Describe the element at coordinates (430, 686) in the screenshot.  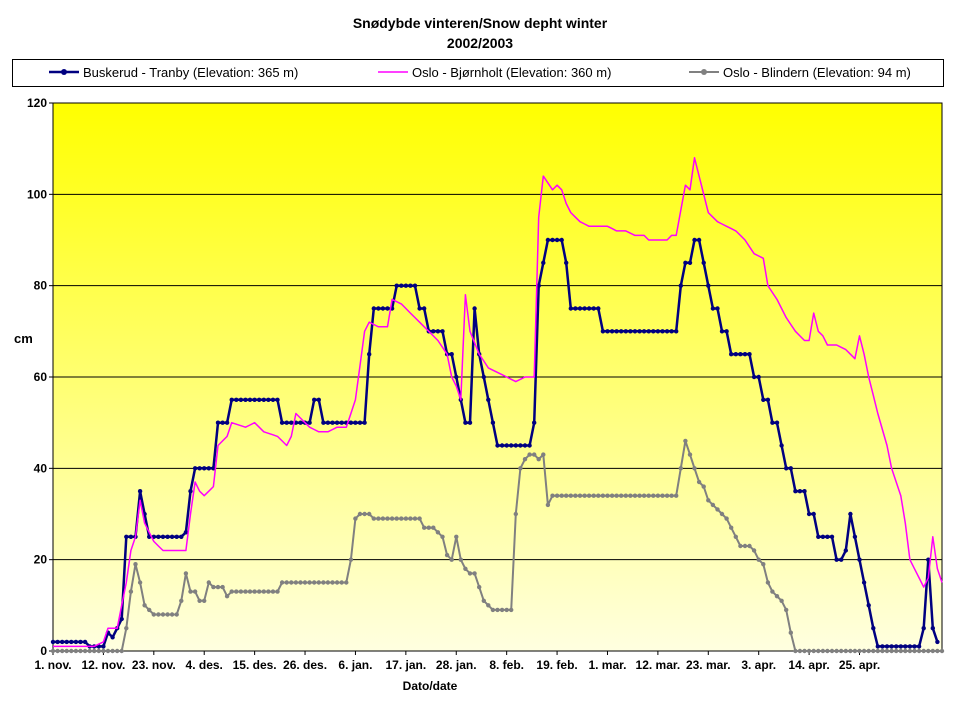
I see `x-axis-label: Dato/date` at that location.